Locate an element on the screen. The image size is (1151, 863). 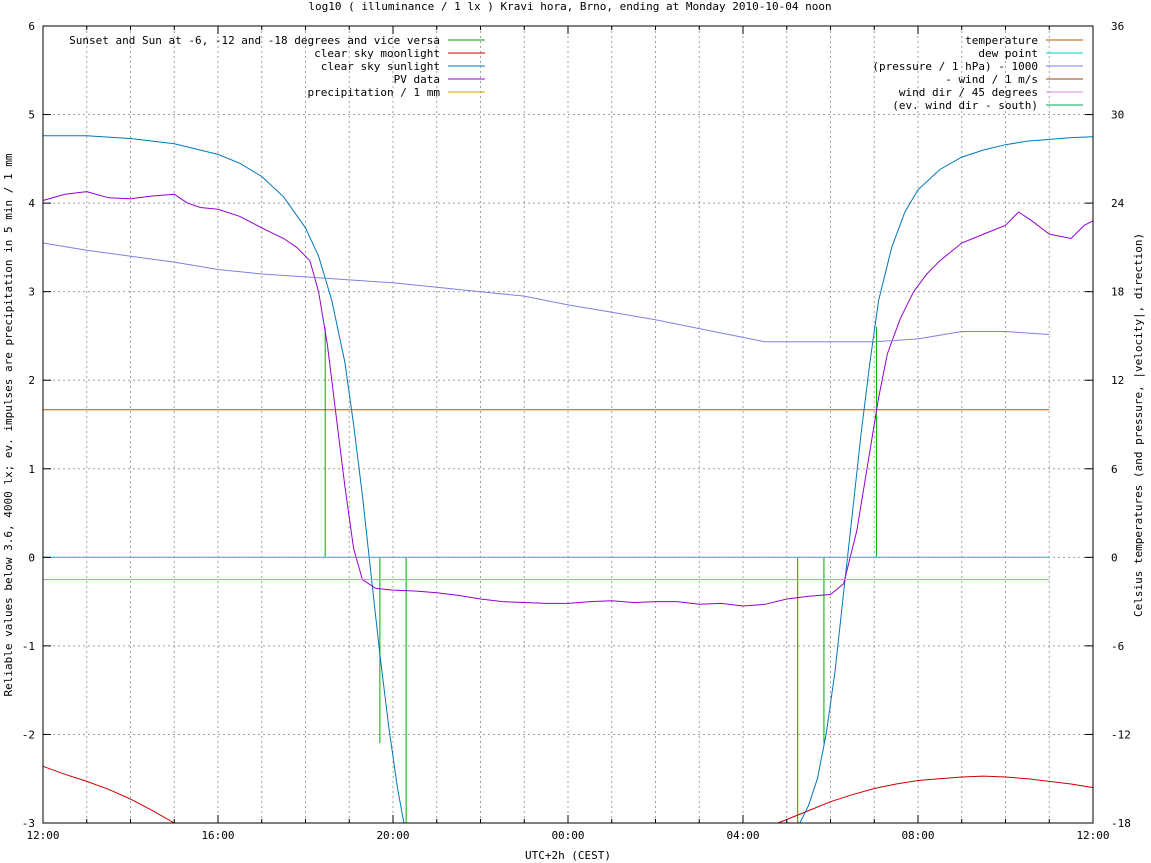
legend-label-pv-data: PV data is located at coordinates (417, 79).